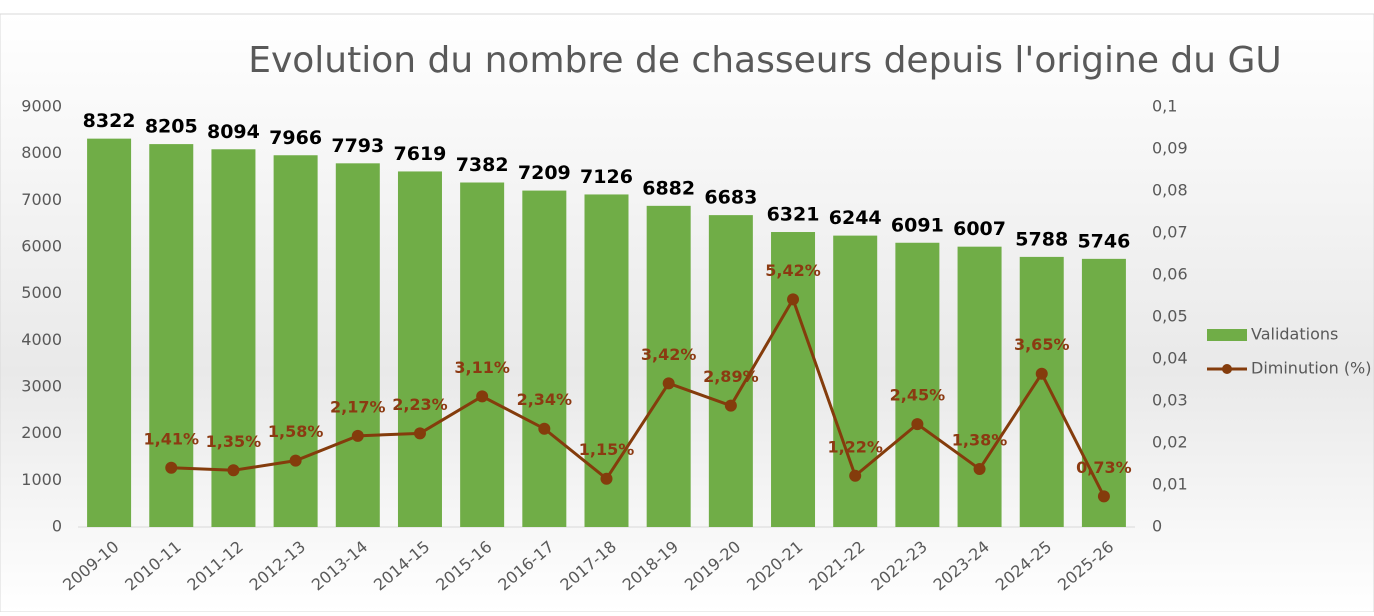  I want to click on line-value-label: 3,65%, so click(1042, 344).